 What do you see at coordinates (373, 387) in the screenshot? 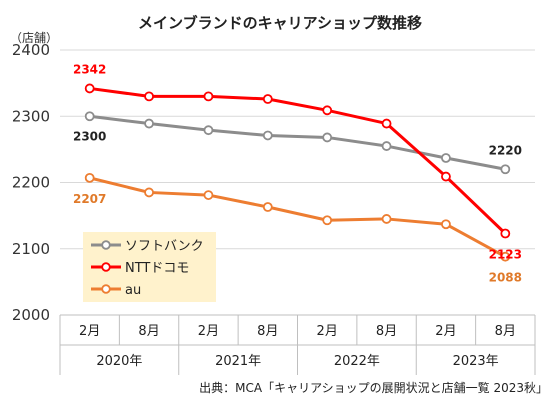
I see `source-note: 出典：MCA「キャリアショップの展開状況と店舗一覧 2023秋」` at bounding box center [373, 387].